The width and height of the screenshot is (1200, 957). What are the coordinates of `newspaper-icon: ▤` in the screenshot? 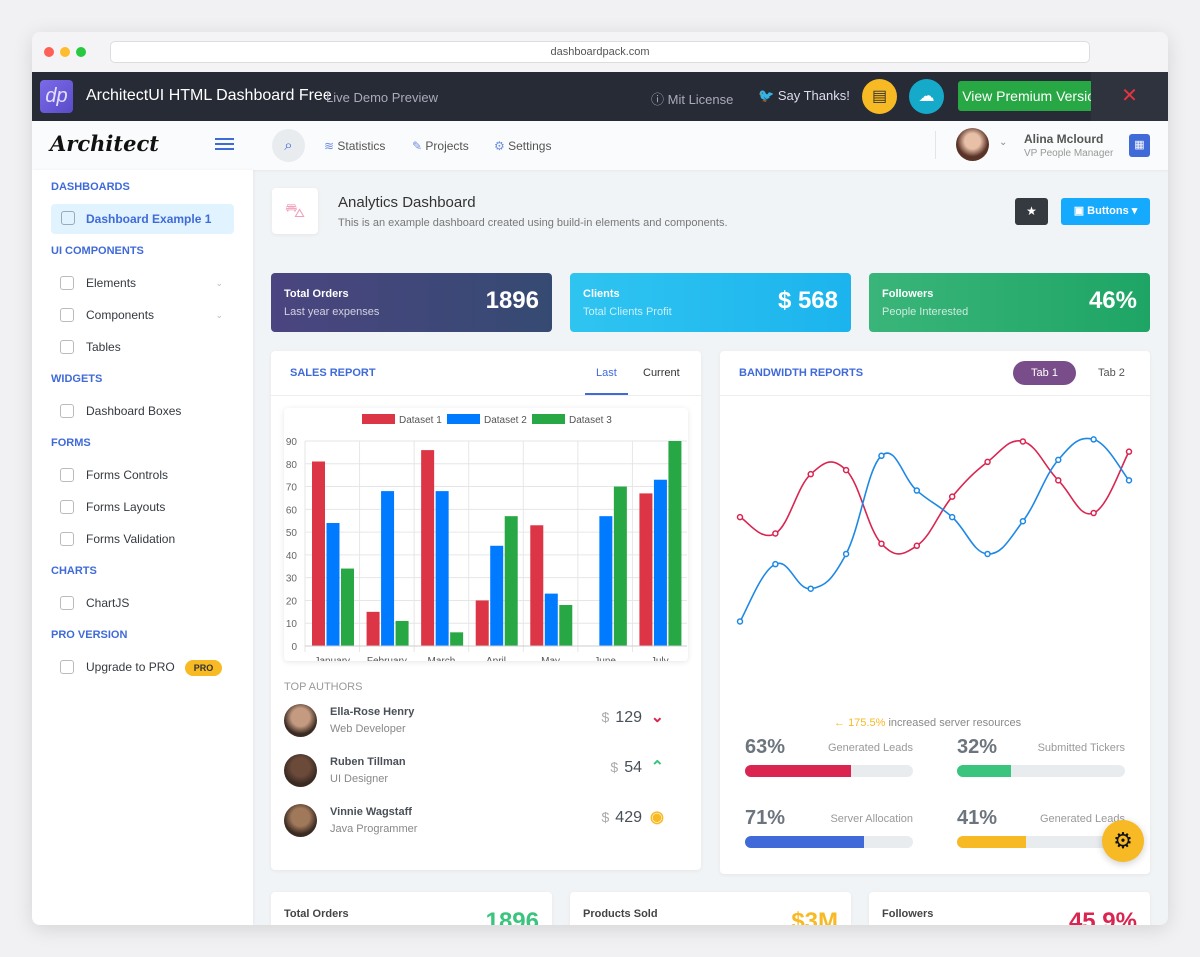 It's located at (879, 96).